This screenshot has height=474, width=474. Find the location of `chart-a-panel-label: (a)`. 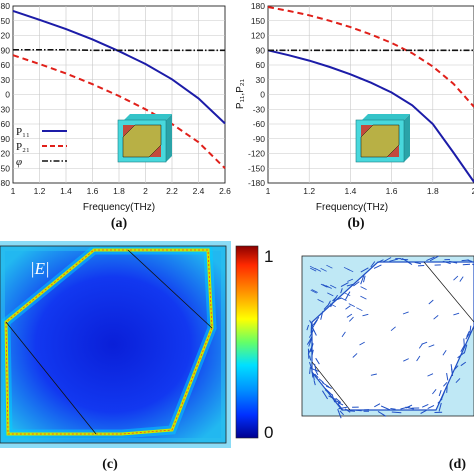

chart-a-panel-label: (a) is located at coordinates (119, 223).